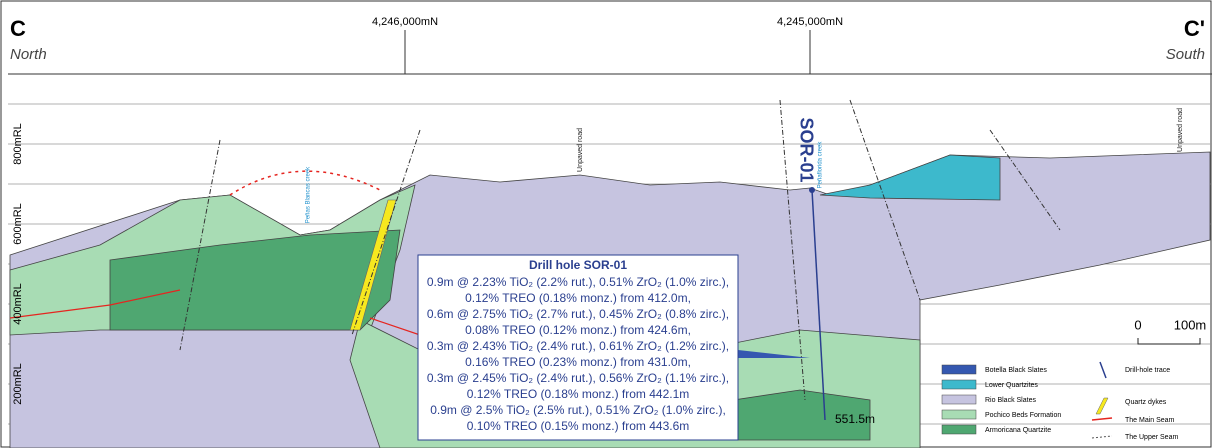 The width and height of the screenshot is (1212, 448). What do you see at coordinates (309, 194) in the screenshot?
I see `creek-label: Peñas Blancas creek` at bounding box center [309, 194].